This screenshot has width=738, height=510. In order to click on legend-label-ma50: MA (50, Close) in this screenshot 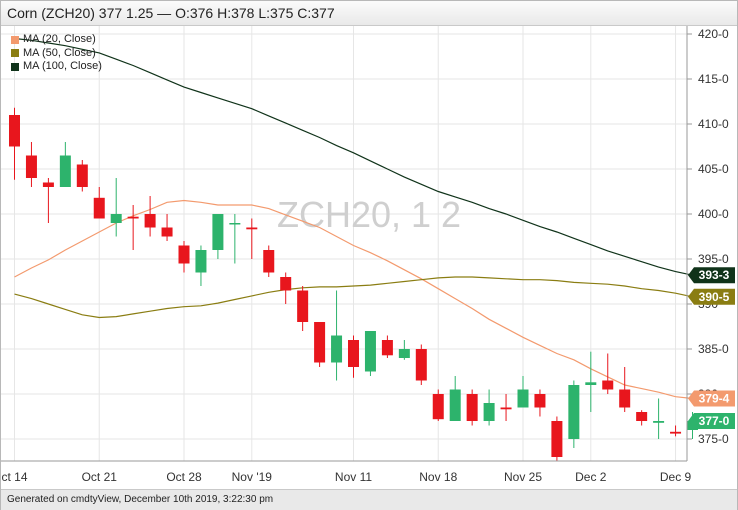, I will do `click(59, 52)`.